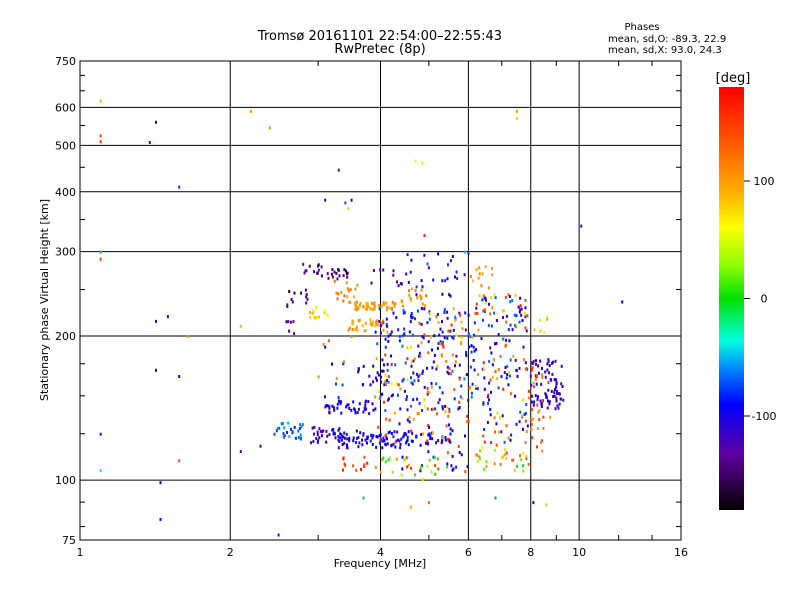 This screenshot has height=600, width=800. What do you see at coordinates (681, 552) in the screenshot?
I see `x-tick-label: 16` at bounding box center [681, 552].